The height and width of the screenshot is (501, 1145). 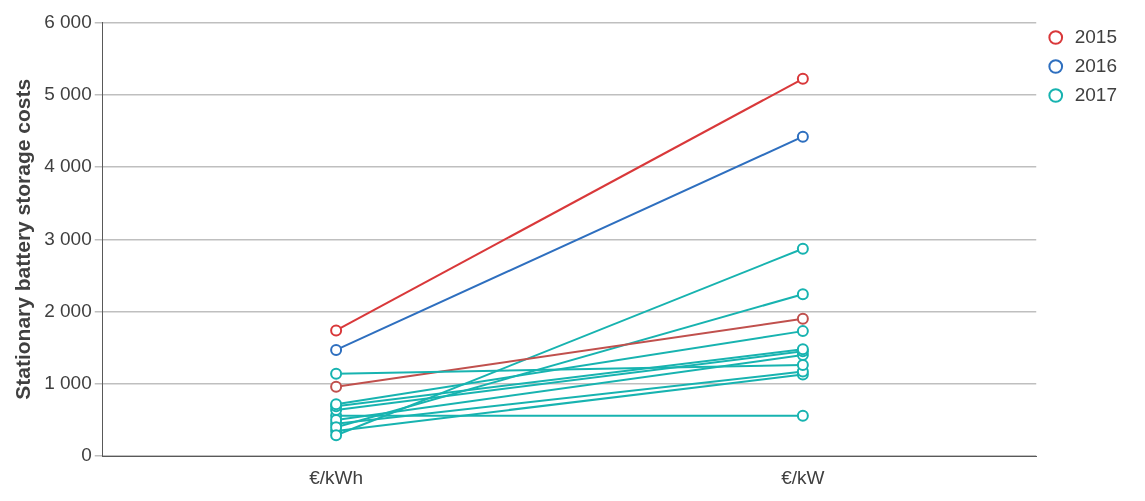 I want to click on y-tick-label: 2 000, so click(x=68, y=310).